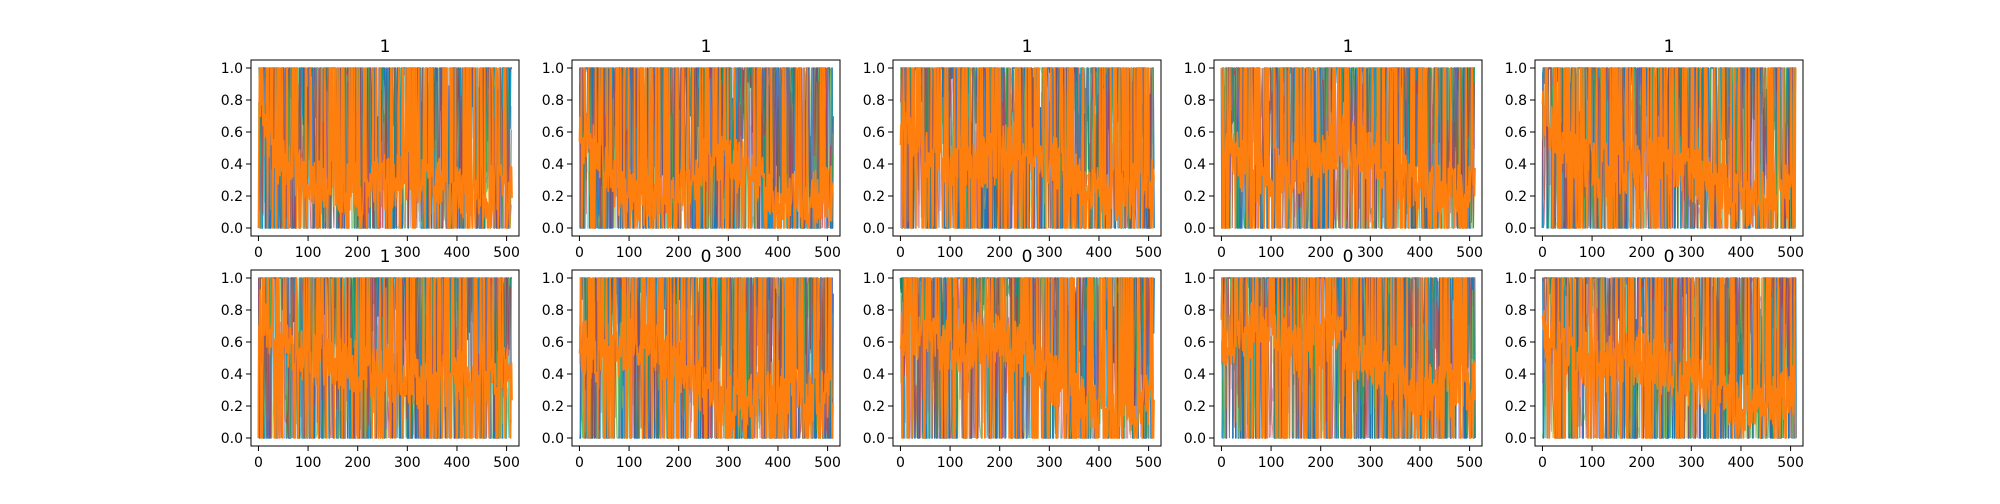  I want to click on subplot-5: 0.0 0.2 0.4 0.6 0.8 1.0 0 100 200 300 400 500 1, so click(1654, 149).